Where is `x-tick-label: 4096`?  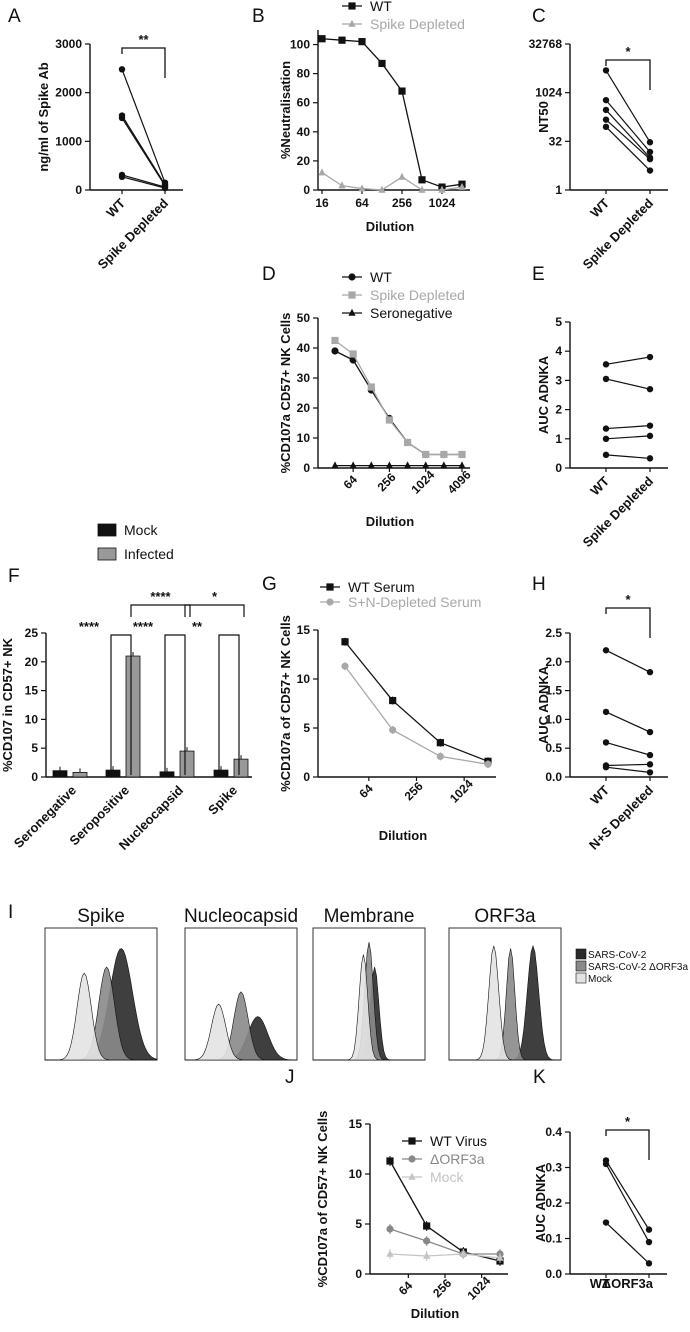 x-tick-label: 4096 is located at coordinates (459, 482).